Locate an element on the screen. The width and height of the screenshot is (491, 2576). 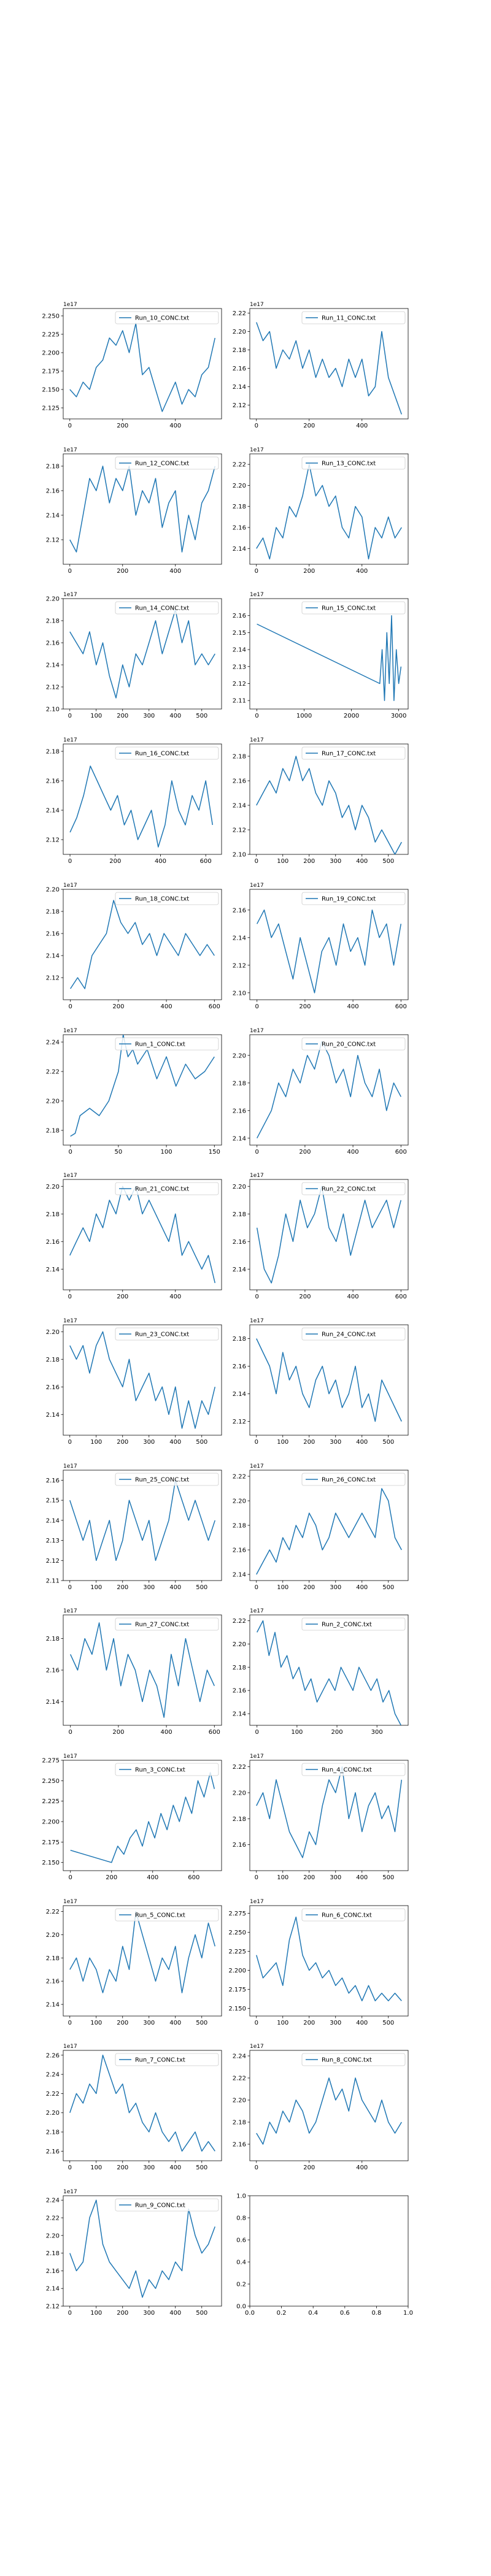
y-tick-label: 2.150 is located at coordinates (51, 390).